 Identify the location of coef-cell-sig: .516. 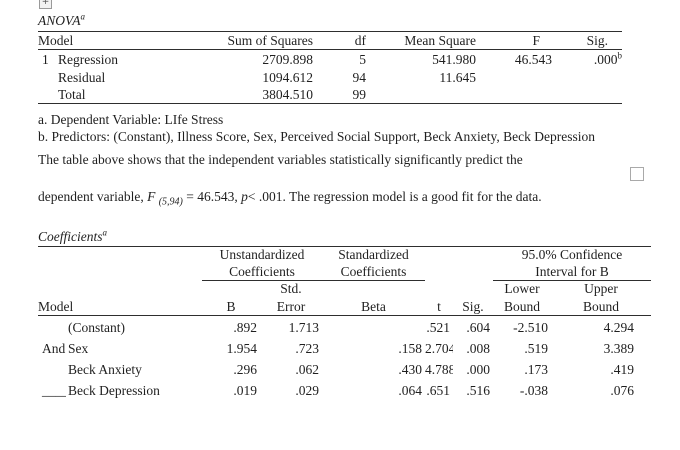
(478, 390).